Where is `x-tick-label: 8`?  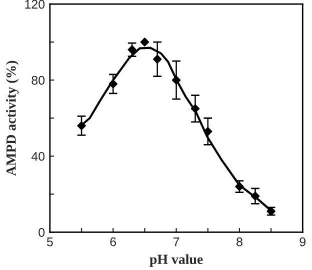
x-tick-label: 8 is located at coordinates (239, 241).